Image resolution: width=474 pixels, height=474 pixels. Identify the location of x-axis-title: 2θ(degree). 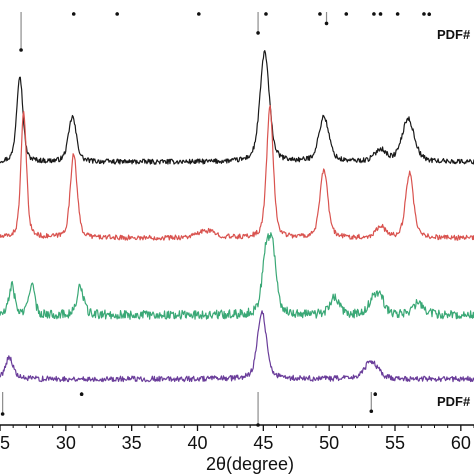
(250, 464).